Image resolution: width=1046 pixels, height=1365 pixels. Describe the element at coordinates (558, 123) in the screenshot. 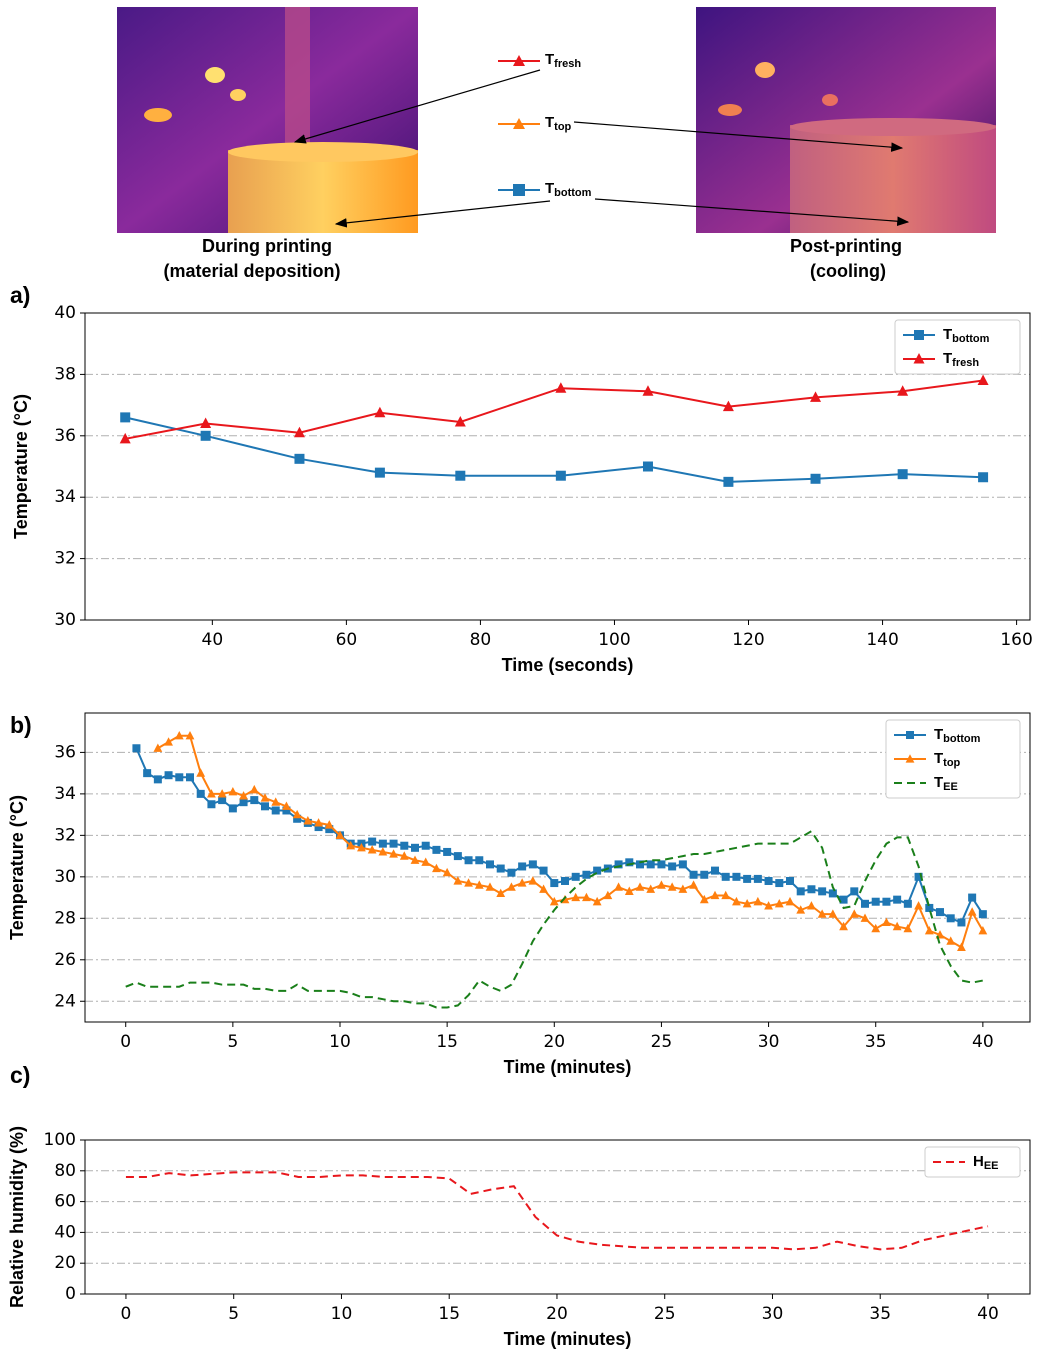

I see `legend-label: Ttop` at that location.